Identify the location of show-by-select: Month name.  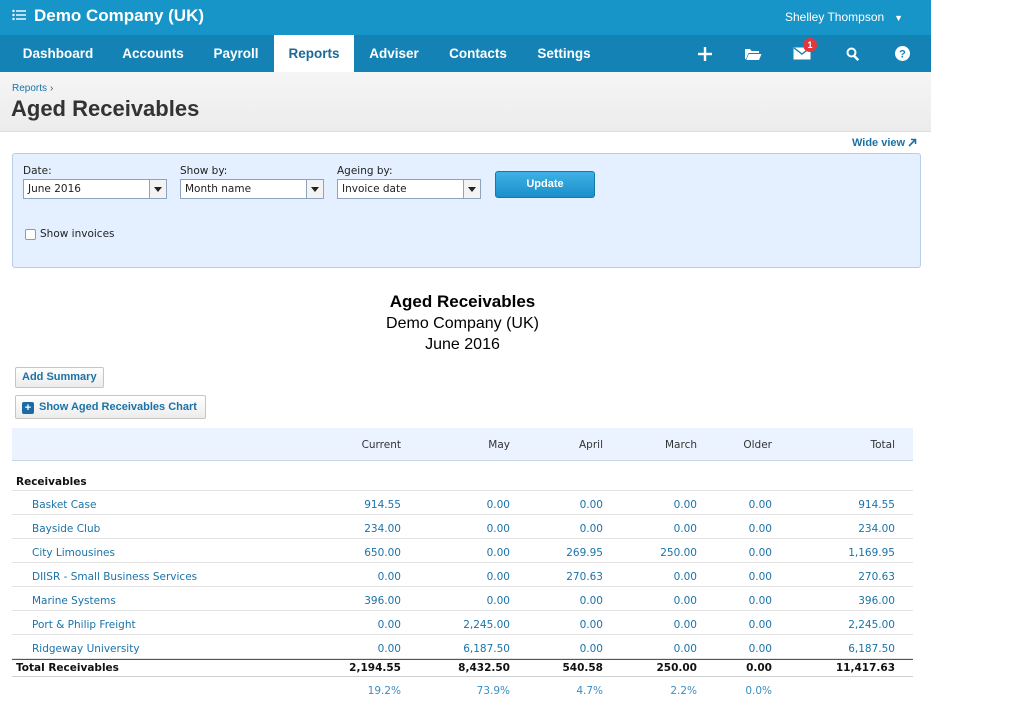
(252, 189).